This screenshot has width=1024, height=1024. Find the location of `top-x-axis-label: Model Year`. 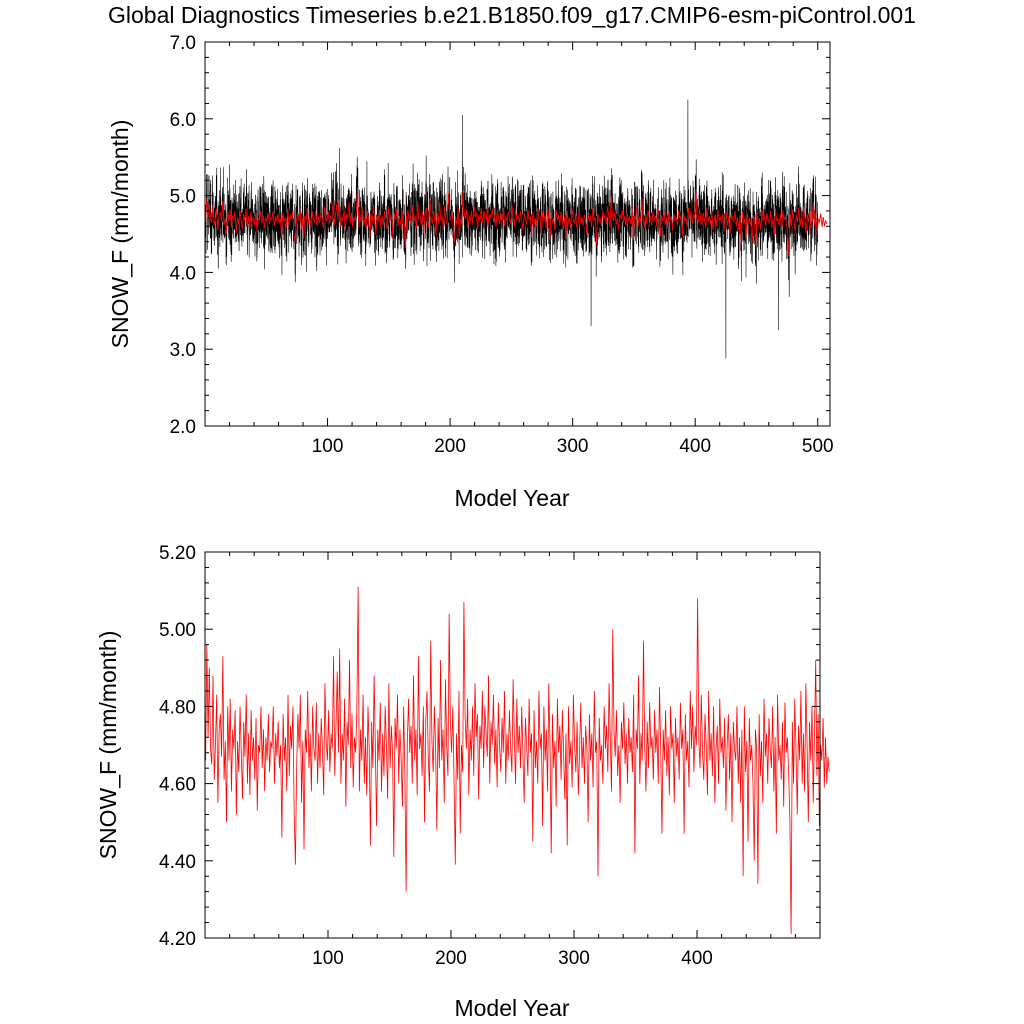

top-x-axis-label: Model Year is located at coordinates (511, 498).